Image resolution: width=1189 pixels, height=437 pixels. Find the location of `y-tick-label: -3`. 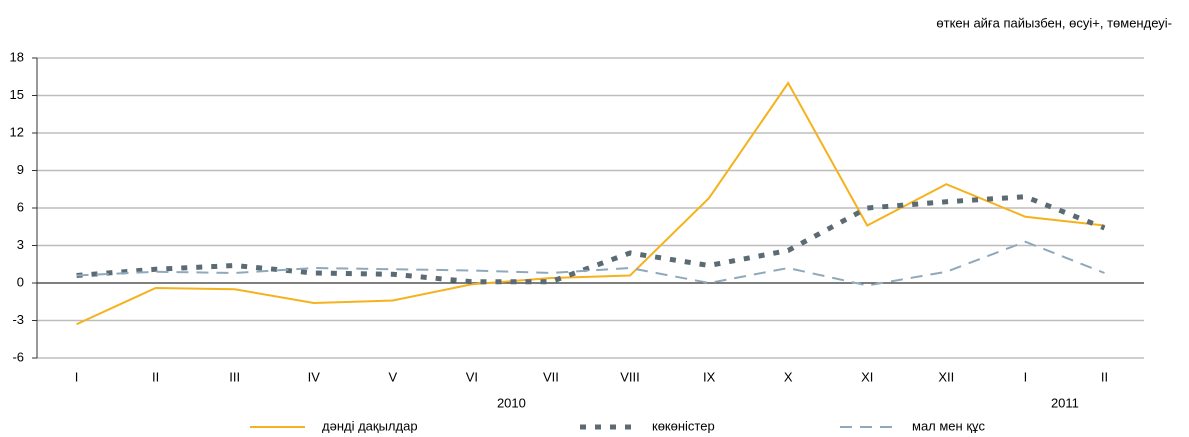

y-tick-label: -3 is located at coordinates (18, 319).